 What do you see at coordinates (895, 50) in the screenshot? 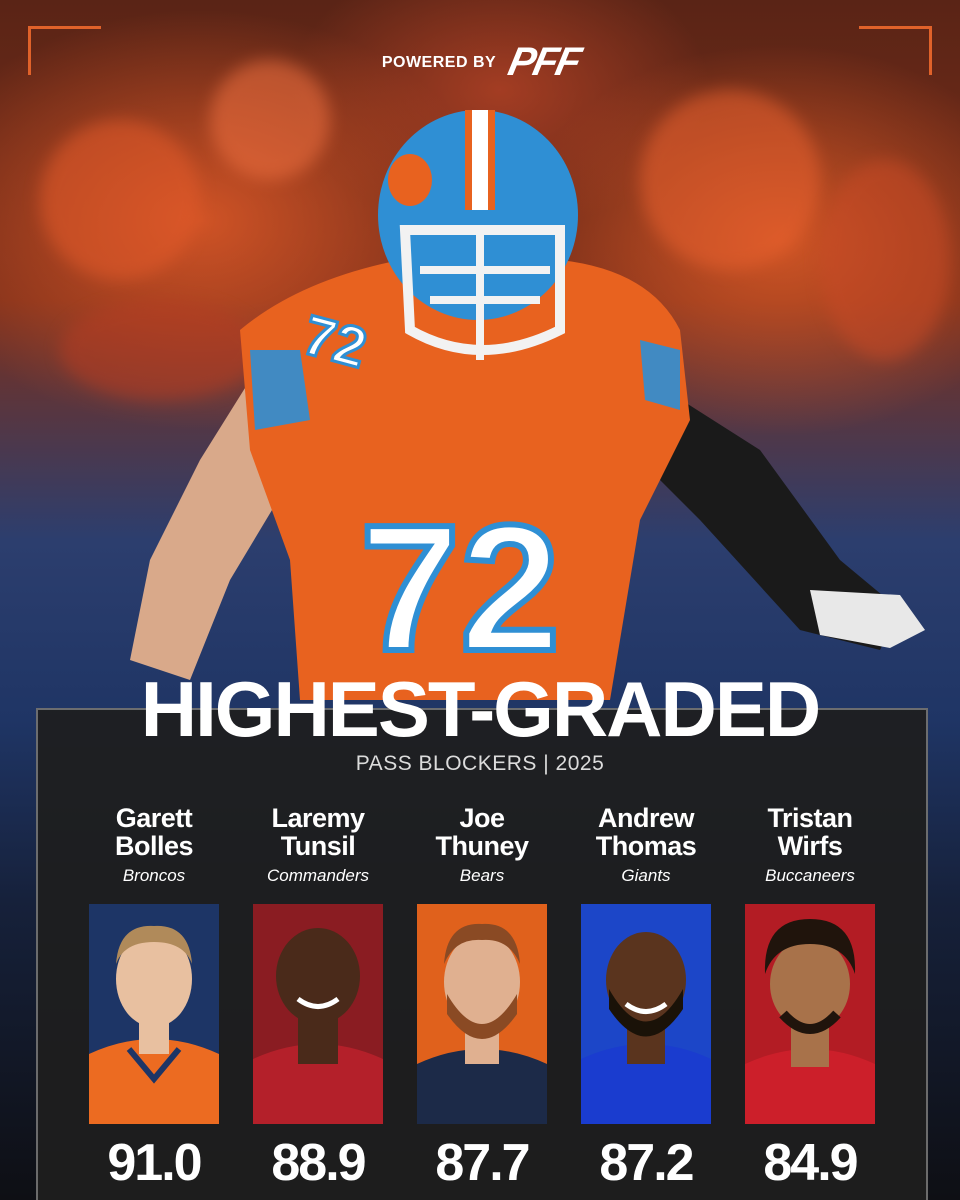
I see `frame-corner-top-right` at bounding box center [895, 50].